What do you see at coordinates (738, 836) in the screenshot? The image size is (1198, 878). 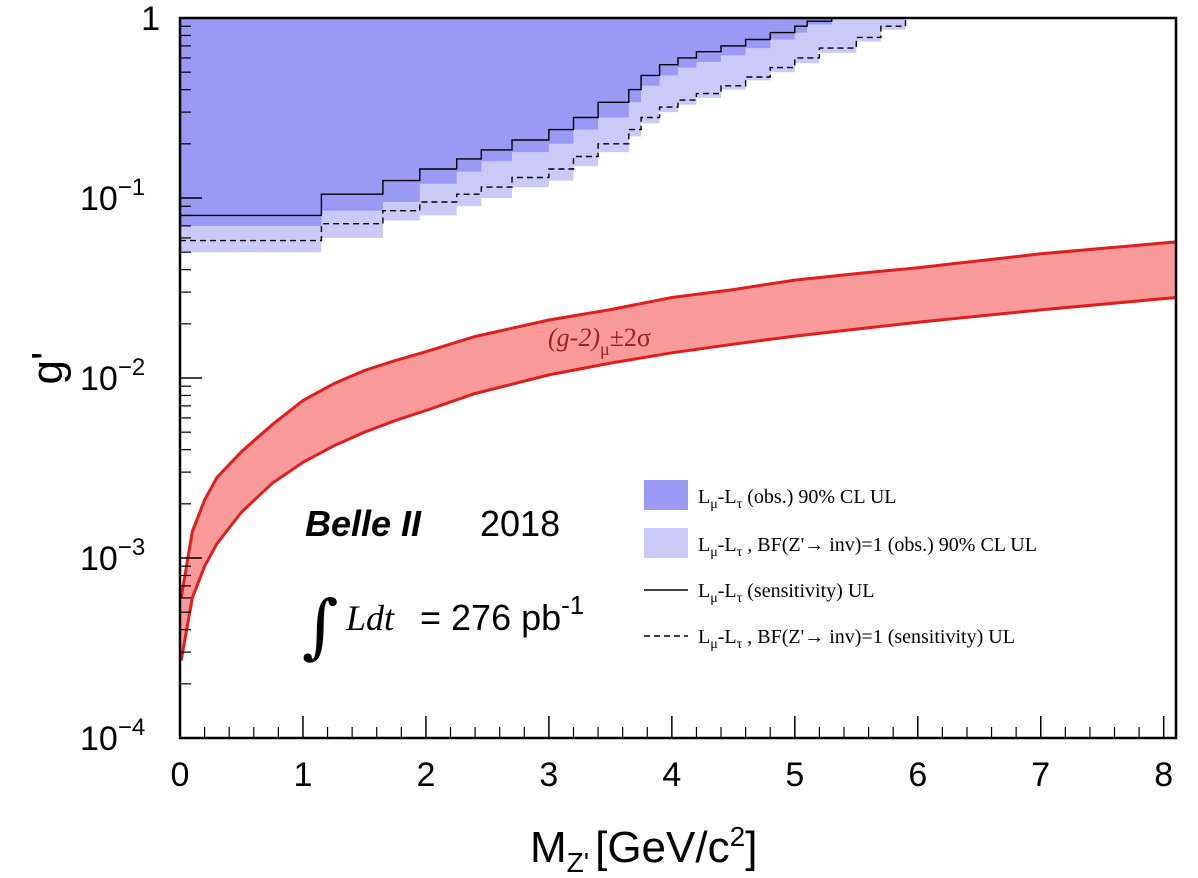 I see `x-axis-title-unit-sup: 2` at bounding box center [738, 836].